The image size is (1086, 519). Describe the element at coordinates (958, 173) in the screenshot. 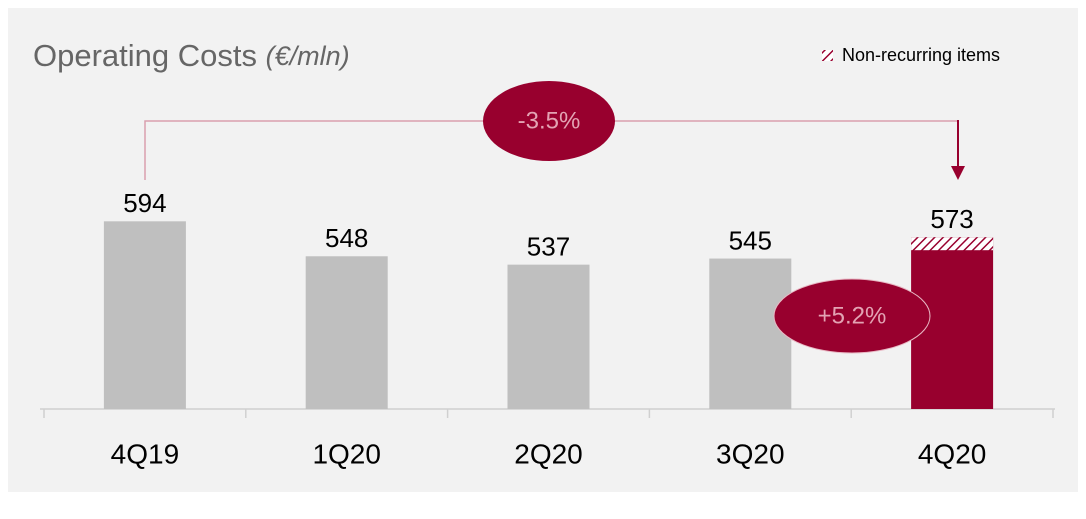

I see `arrow-head` at that location.